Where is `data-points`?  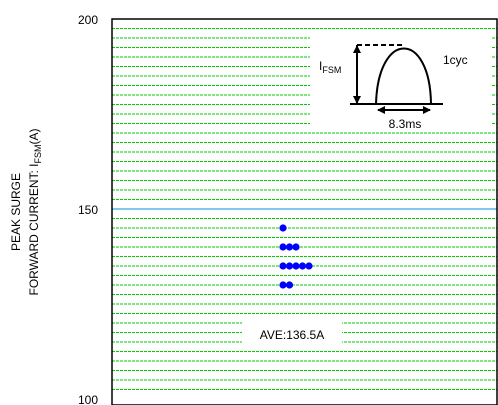
data-points is located at coordinates (296, 256).